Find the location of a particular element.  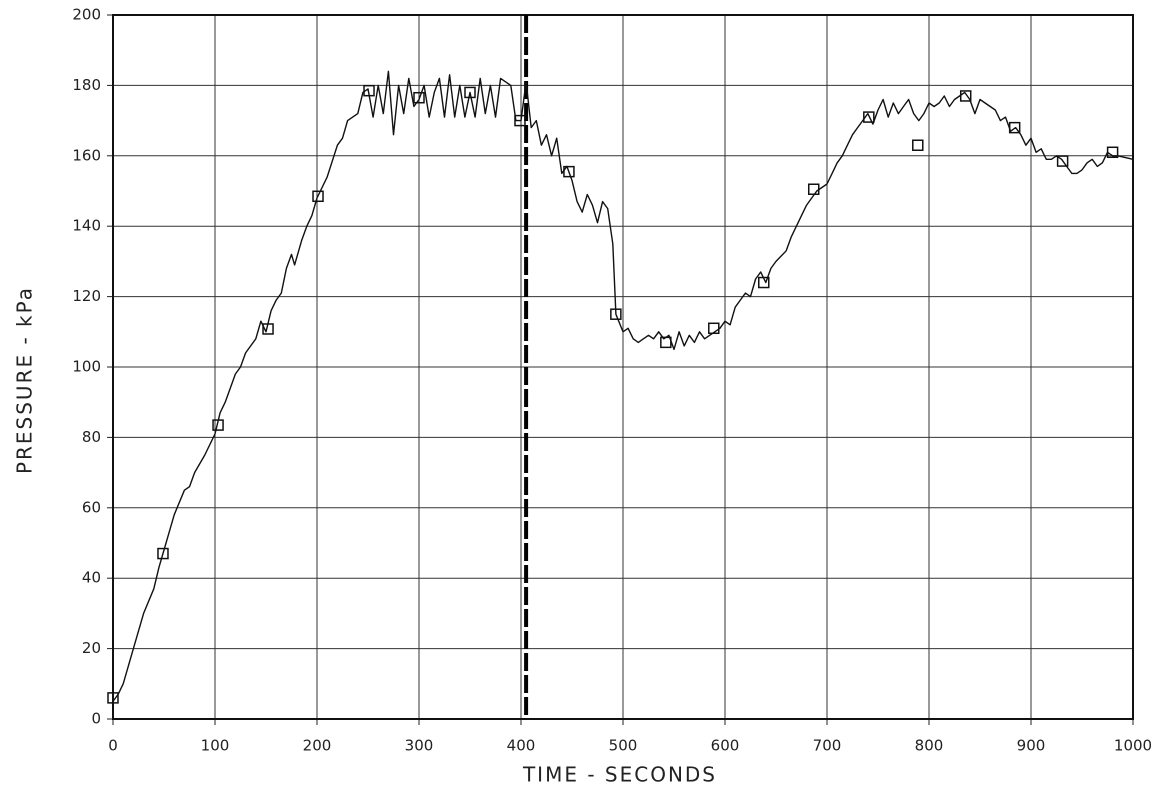

x-tick-label: 200 is located at coordinates (317, 746).